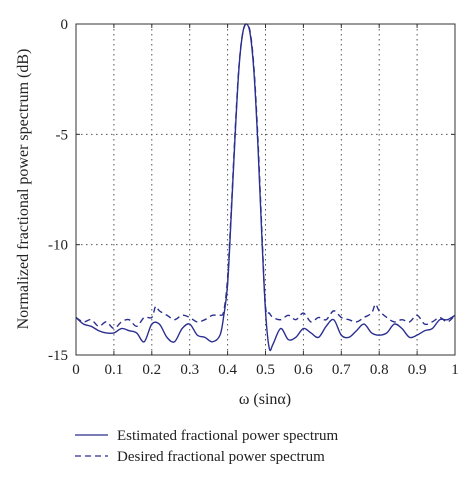  I want to click on x-tick-label: 0.7, so click(341, 370).